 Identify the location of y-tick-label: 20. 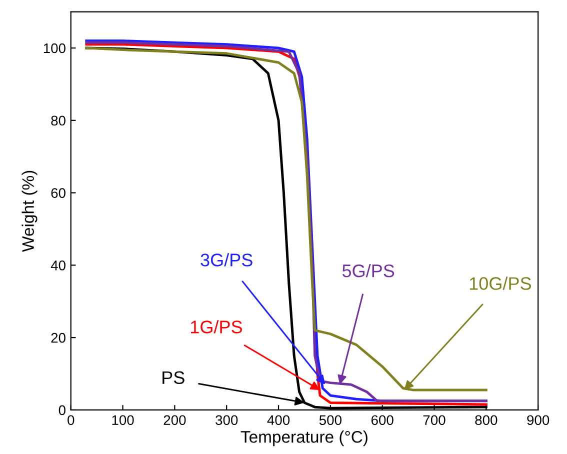
(58, 337).